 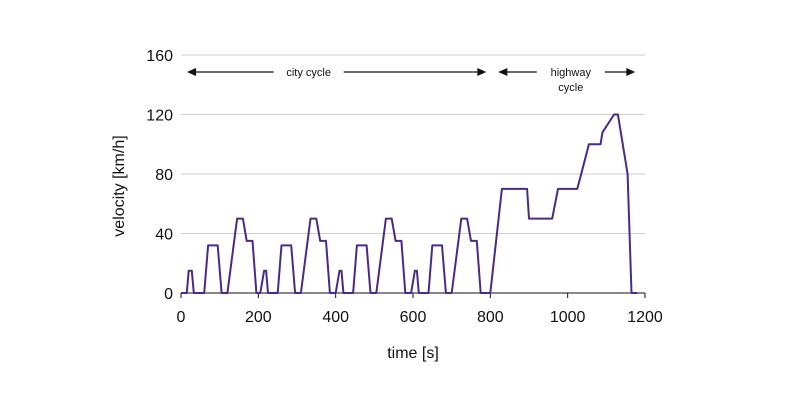 I want to click on highway-label-backdrop, so click(x=570, y=72).